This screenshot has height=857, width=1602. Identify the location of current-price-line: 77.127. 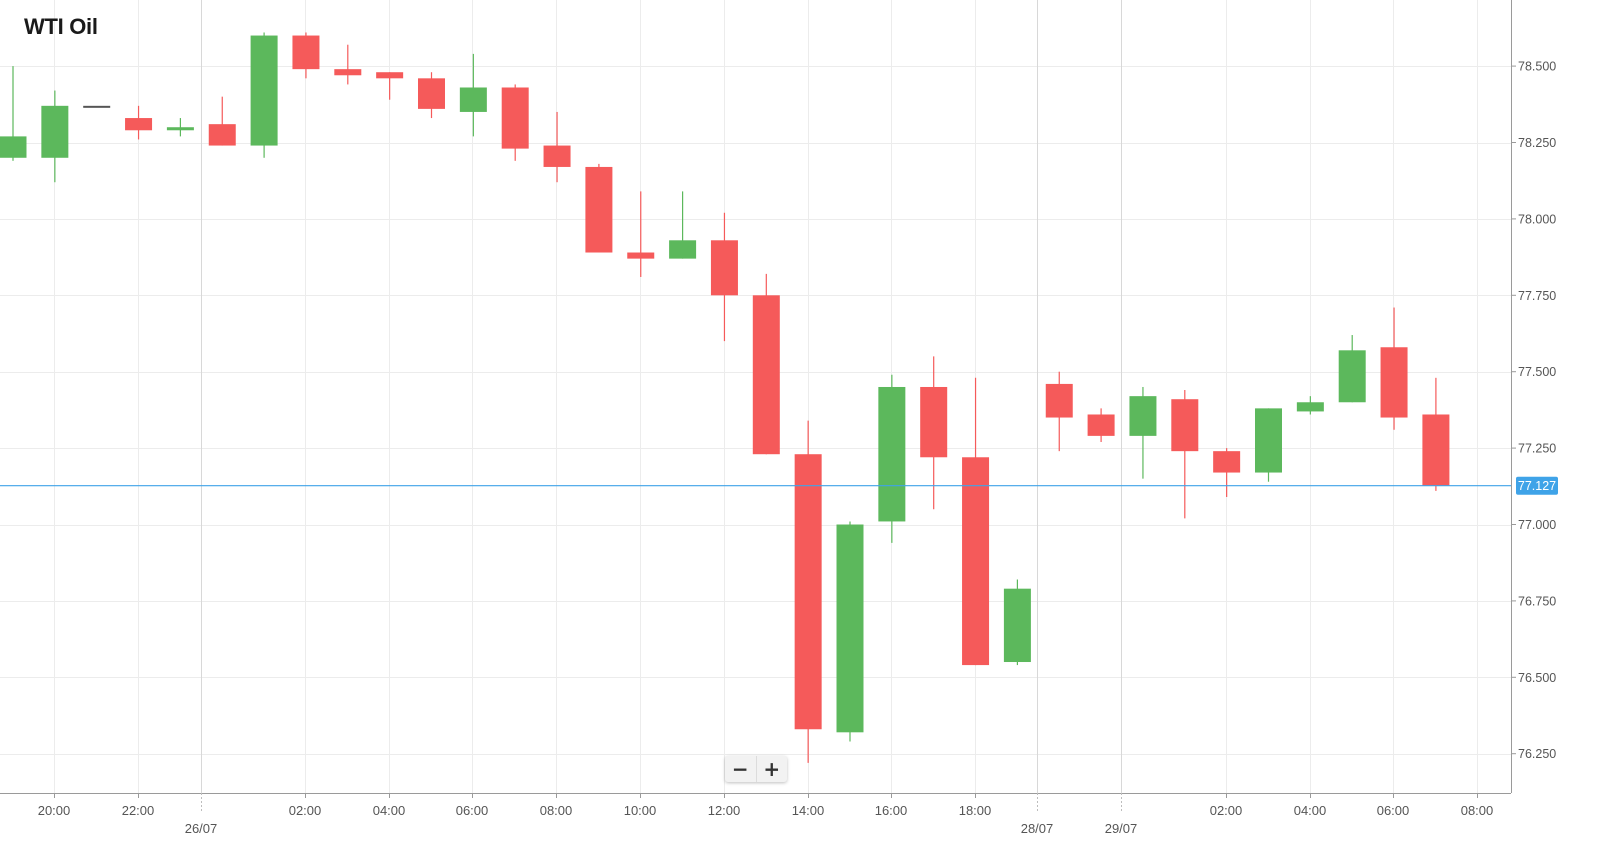
(779, 485).